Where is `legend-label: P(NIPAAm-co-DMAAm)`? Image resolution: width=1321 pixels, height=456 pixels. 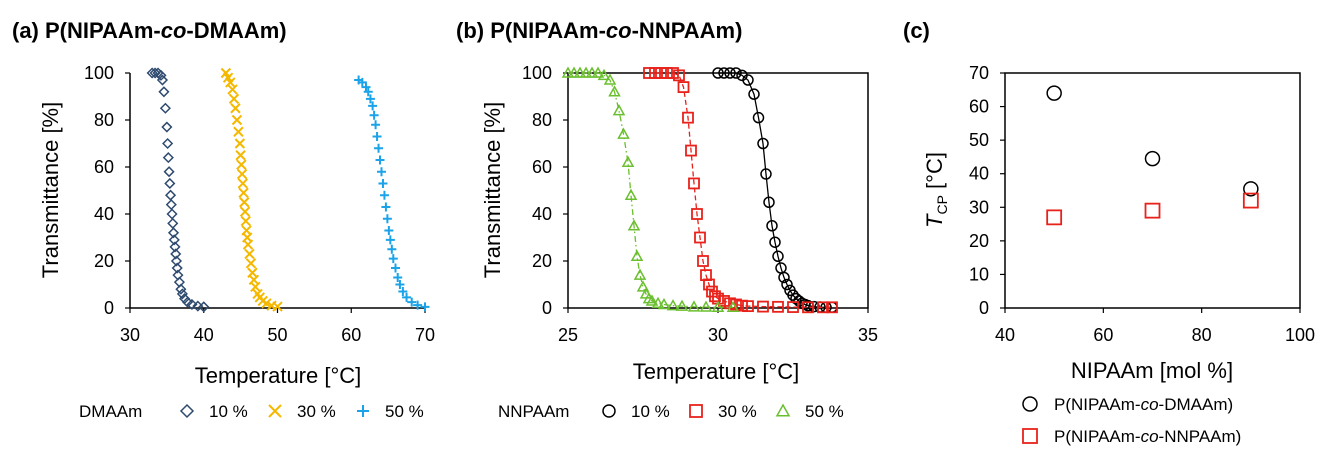
legend-label: P(NIPAAm-co-DMAAm) is located at coordinates (1143, 404).